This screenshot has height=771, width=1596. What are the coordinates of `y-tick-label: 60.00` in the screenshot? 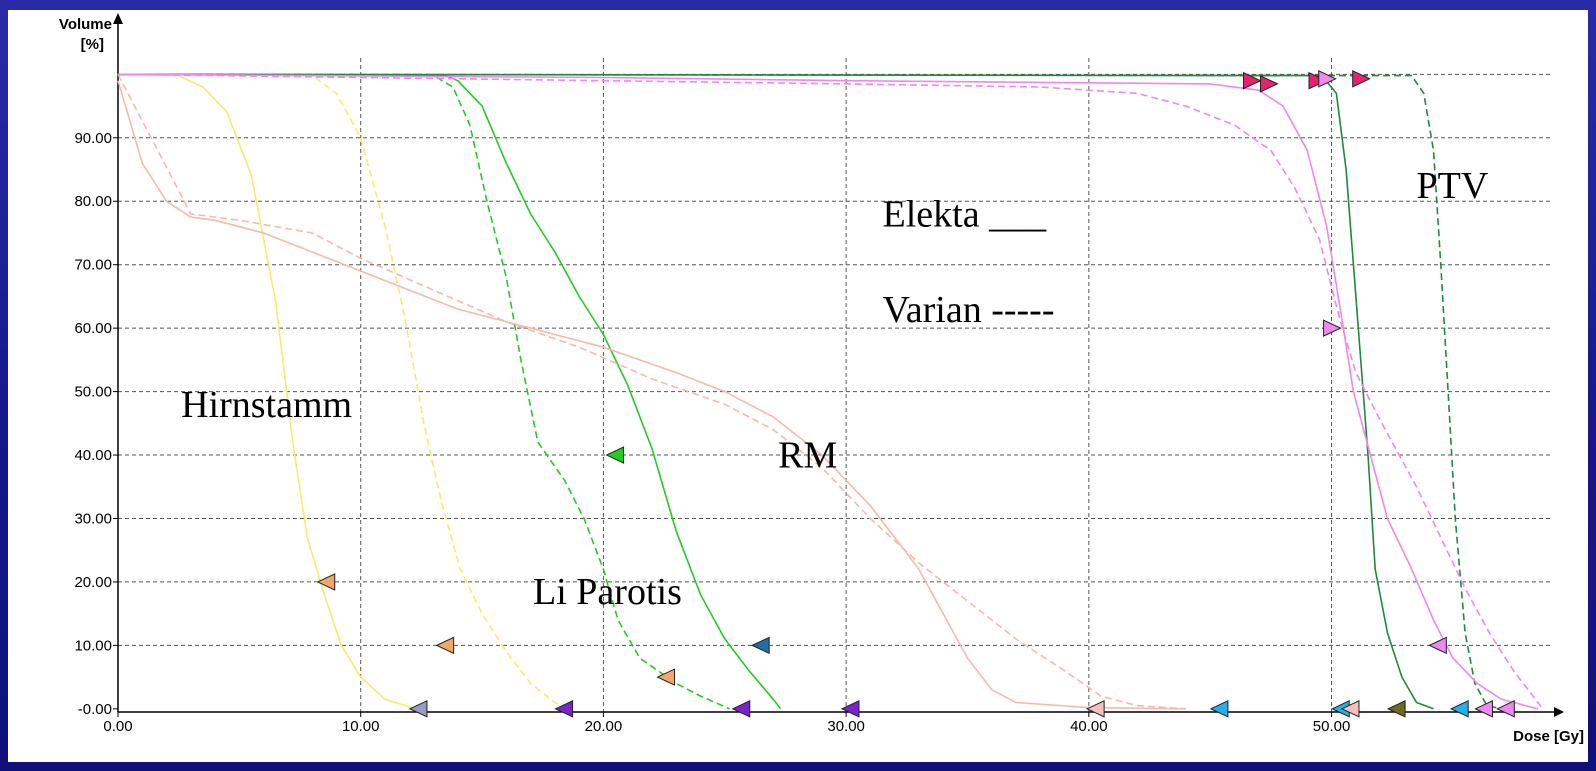 It's located at (93, 328).